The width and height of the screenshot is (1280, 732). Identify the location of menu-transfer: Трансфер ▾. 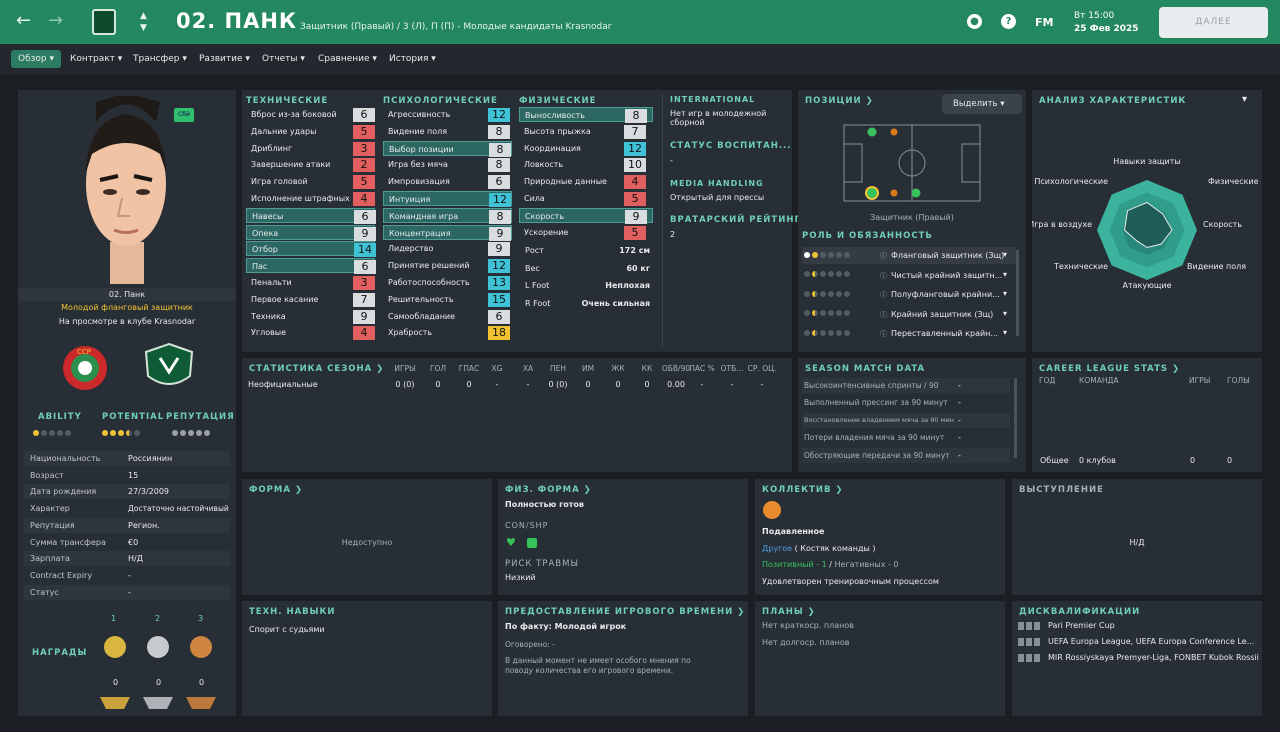
(160, 59).